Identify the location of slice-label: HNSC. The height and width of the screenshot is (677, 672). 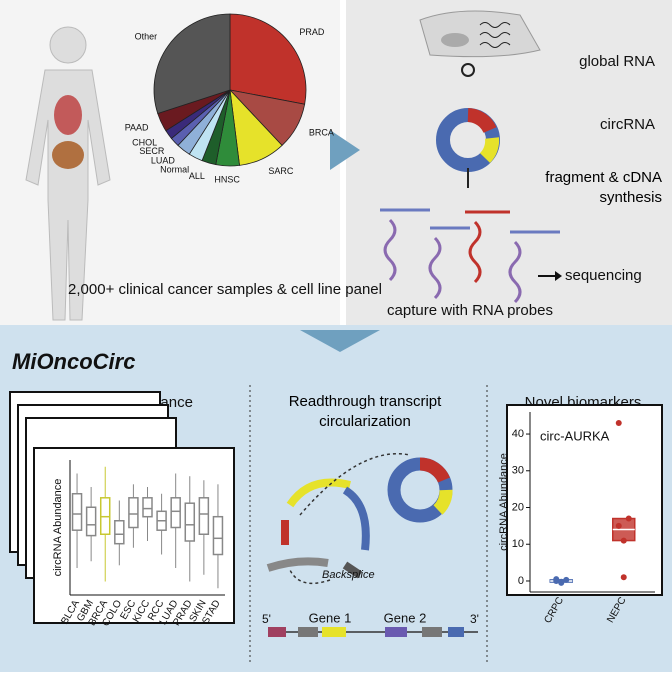
(227, 179).